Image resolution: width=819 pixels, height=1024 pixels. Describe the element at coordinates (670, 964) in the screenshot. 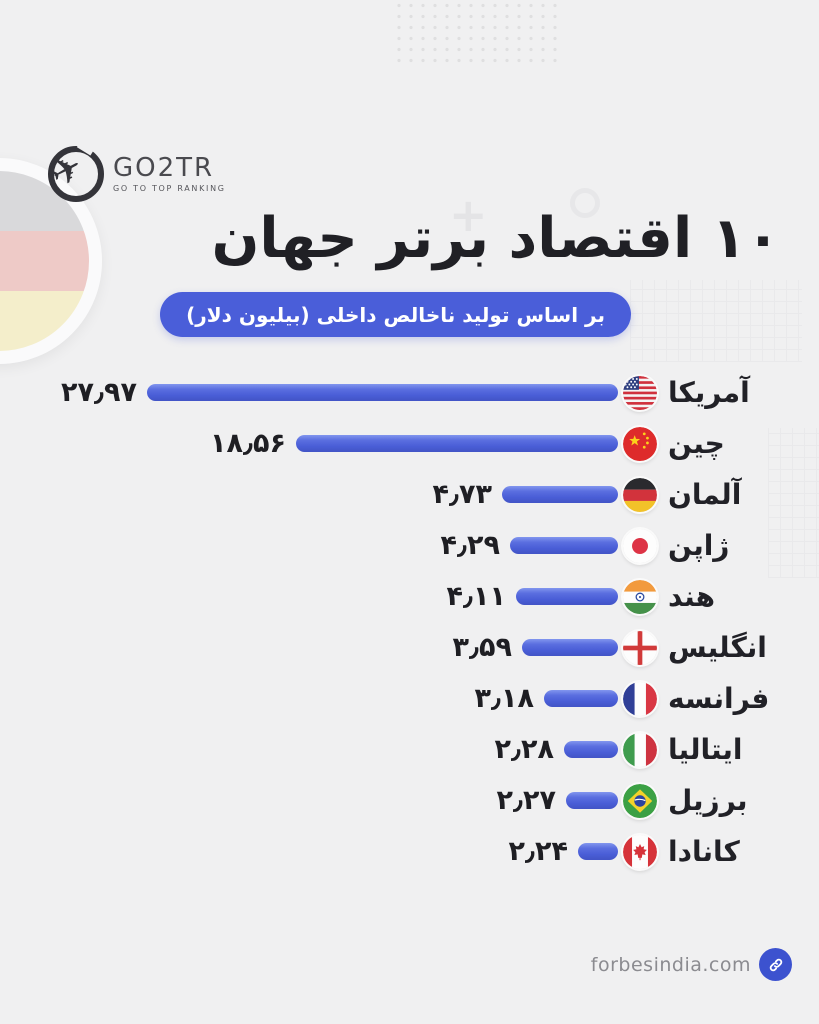

I see `source-text: forbesindia.com` at that location.